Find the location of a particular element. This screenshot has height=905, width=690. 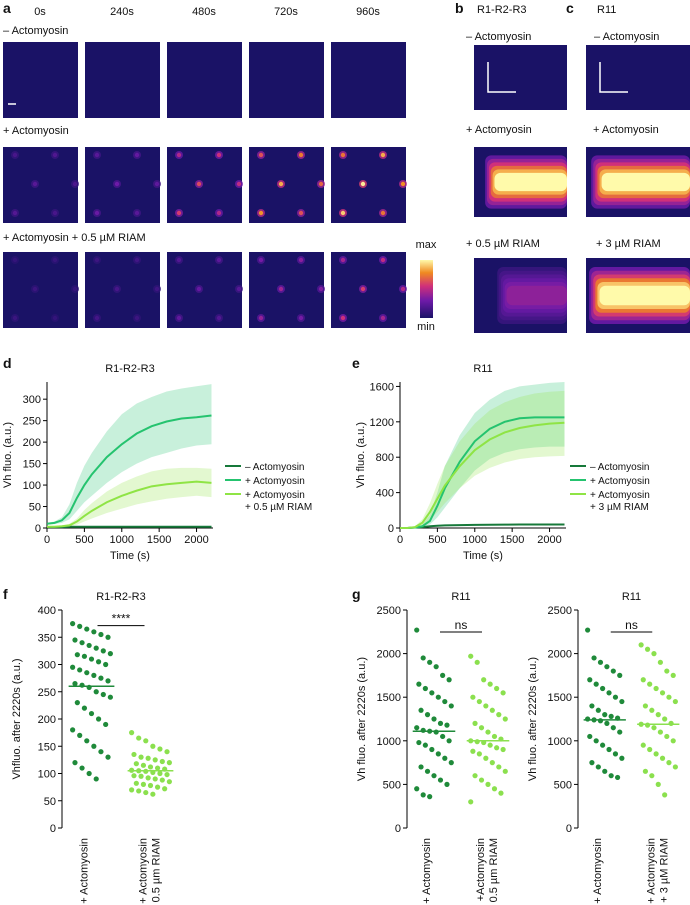

category-label: + Actomyosin+ 3 µM RIAM is located at coordinates (657, 871).